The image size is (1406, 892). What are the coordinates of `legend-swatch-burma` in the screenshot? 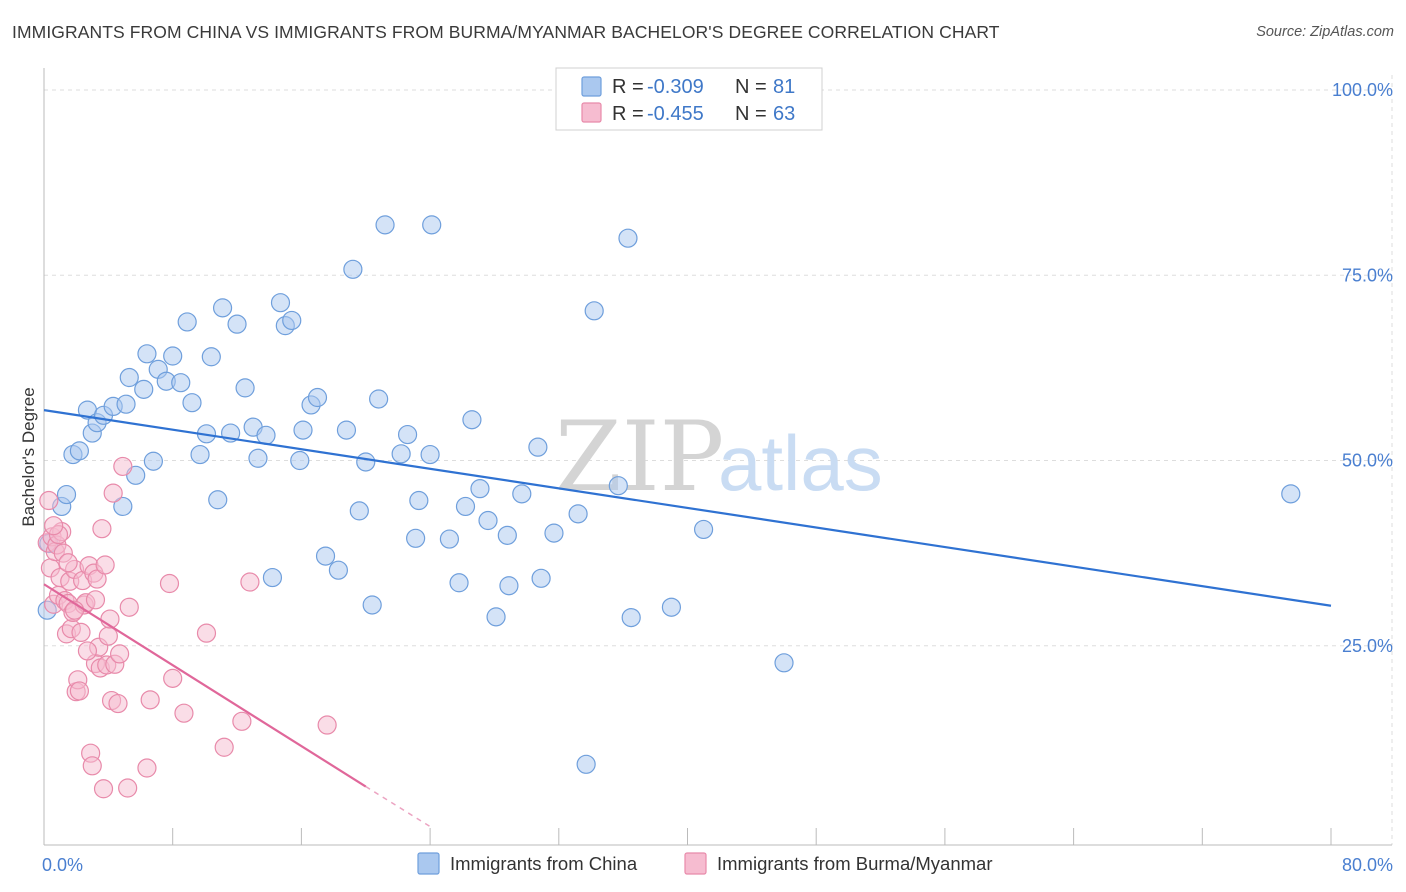 It's located at (591, 112).